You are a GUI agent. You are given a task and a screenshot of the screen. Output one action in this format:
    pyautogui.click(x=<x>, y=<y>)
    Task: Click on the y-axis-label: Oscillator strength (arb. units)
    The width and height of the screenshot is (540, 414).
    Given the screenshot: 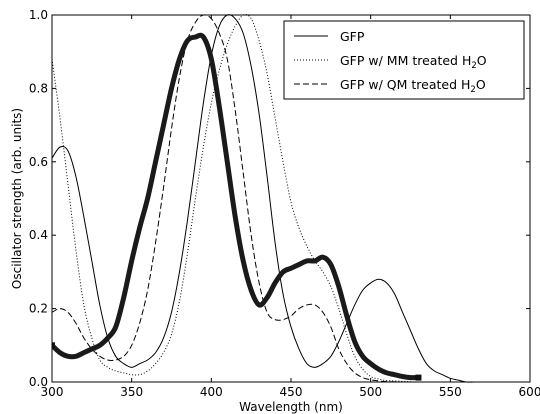 What is the action you would take?
    pyautogui.click(x=17, y=198)
    